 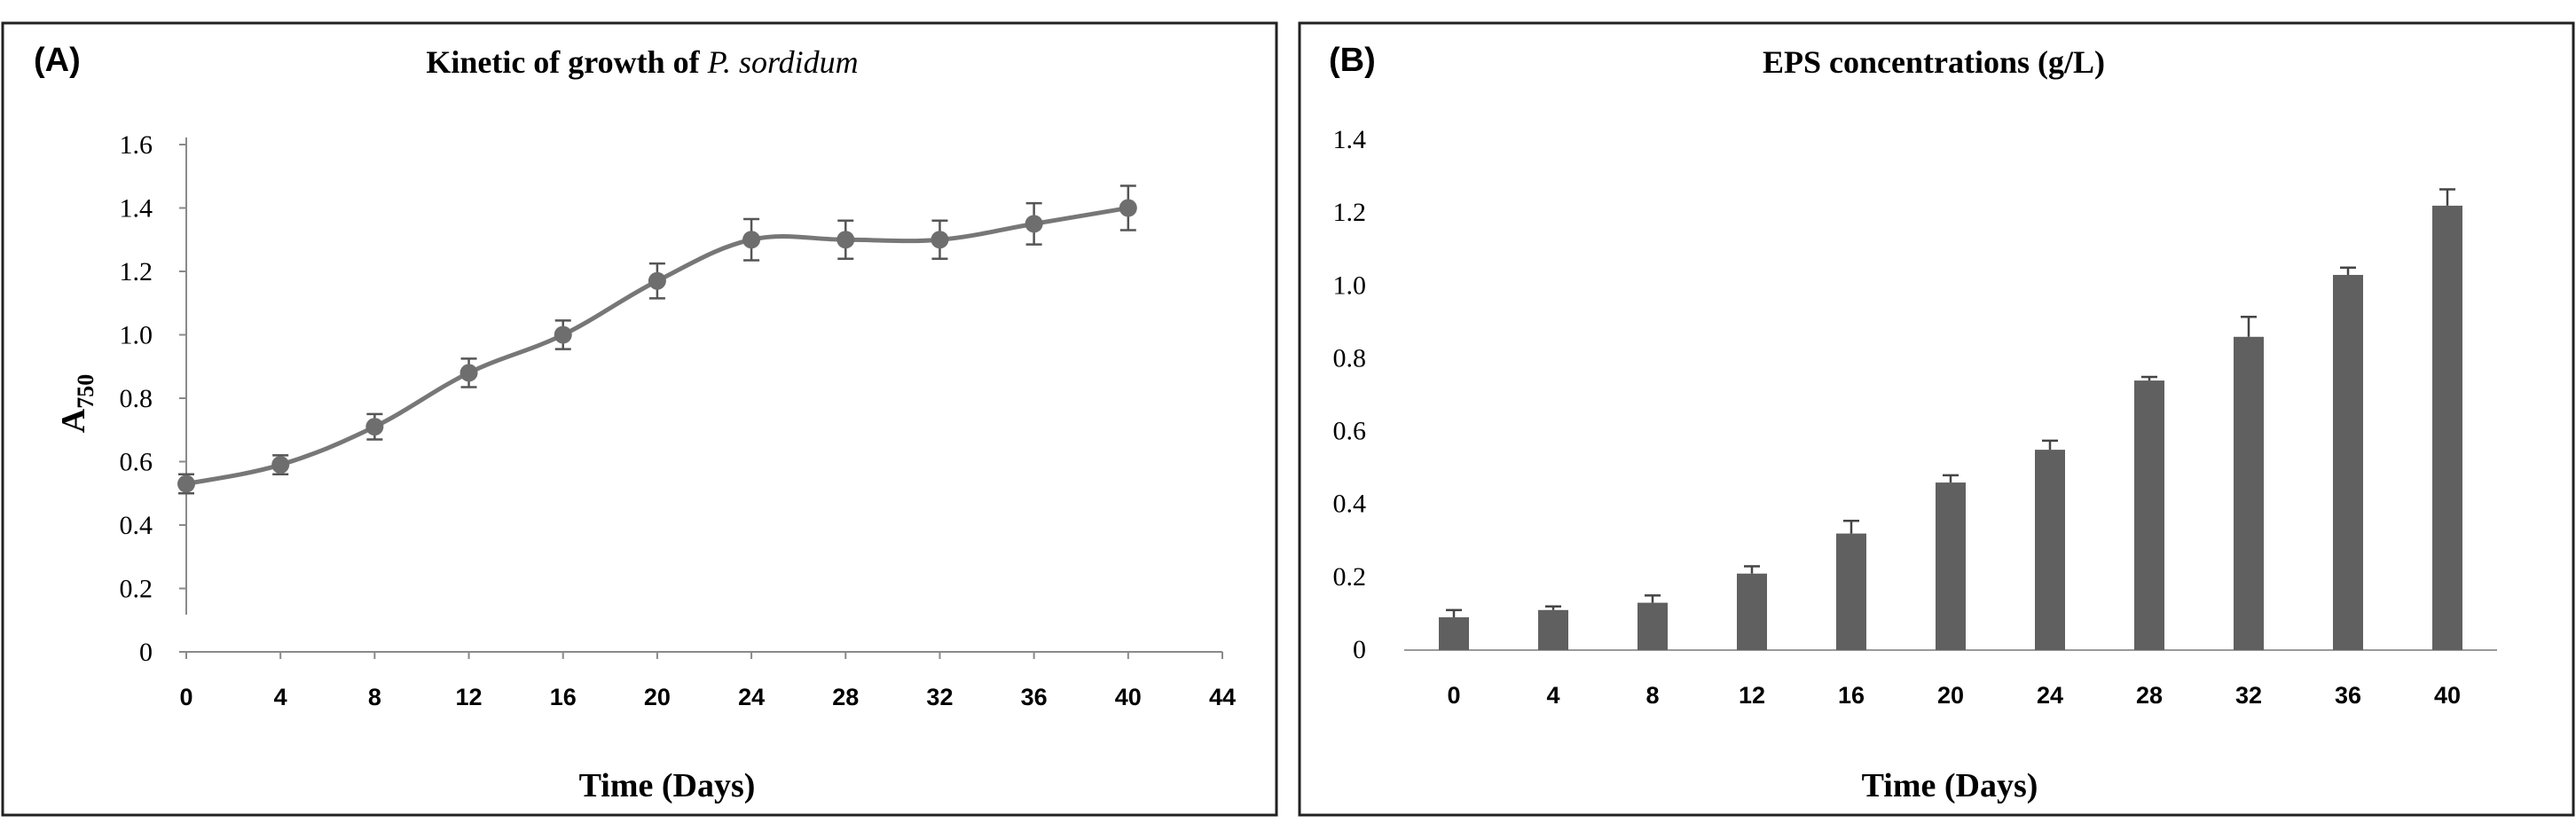 I want to click on panel-a-x-tick-label: 28, so click(x=845, y=697).